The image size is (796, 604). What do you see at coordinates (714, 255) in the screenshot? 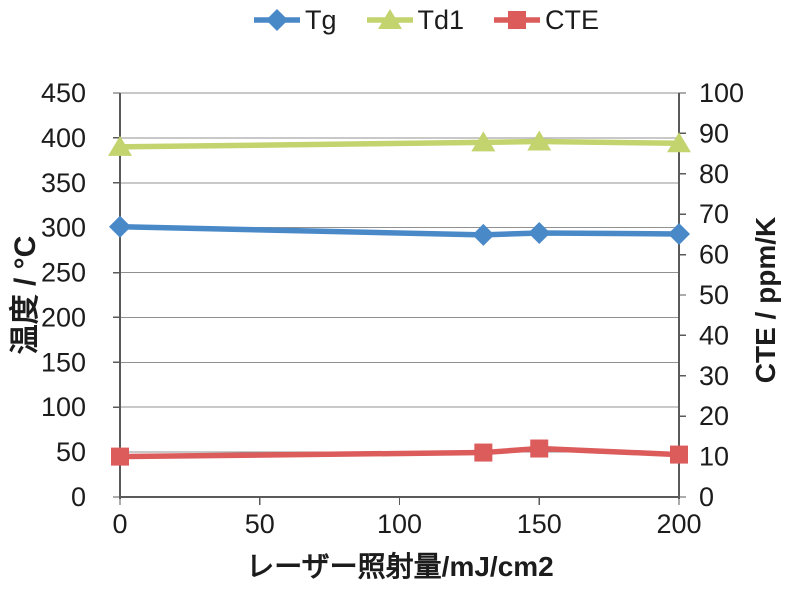
I see `right-axis-tick-label: 60` at bounding box center [714, 255].